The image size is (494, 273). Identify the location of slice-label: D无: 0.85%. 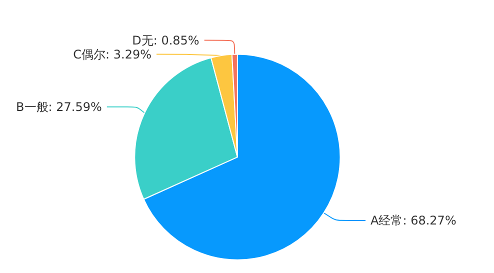
(166, 40).